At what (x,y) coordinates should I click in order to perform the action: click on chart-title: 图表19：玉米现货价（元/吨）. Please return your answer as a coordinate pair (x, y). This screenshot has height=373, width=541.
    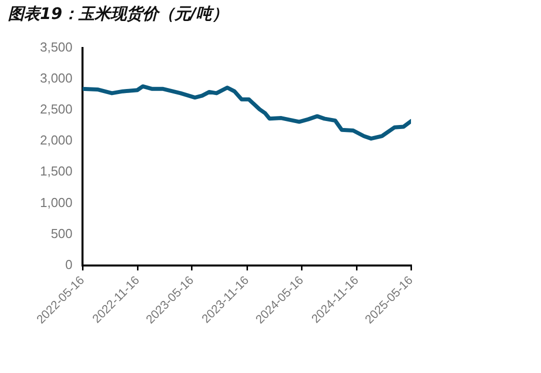
    Looking at the image, I should click on (118, 14).